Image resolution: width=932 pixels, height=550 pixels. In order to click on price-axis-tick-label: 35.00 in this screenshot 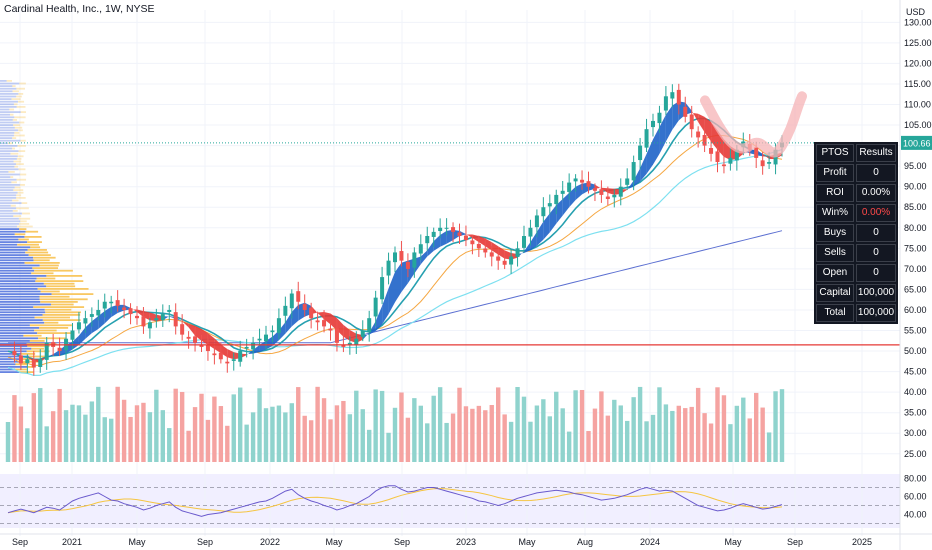, I will do `click(915, 413)`.